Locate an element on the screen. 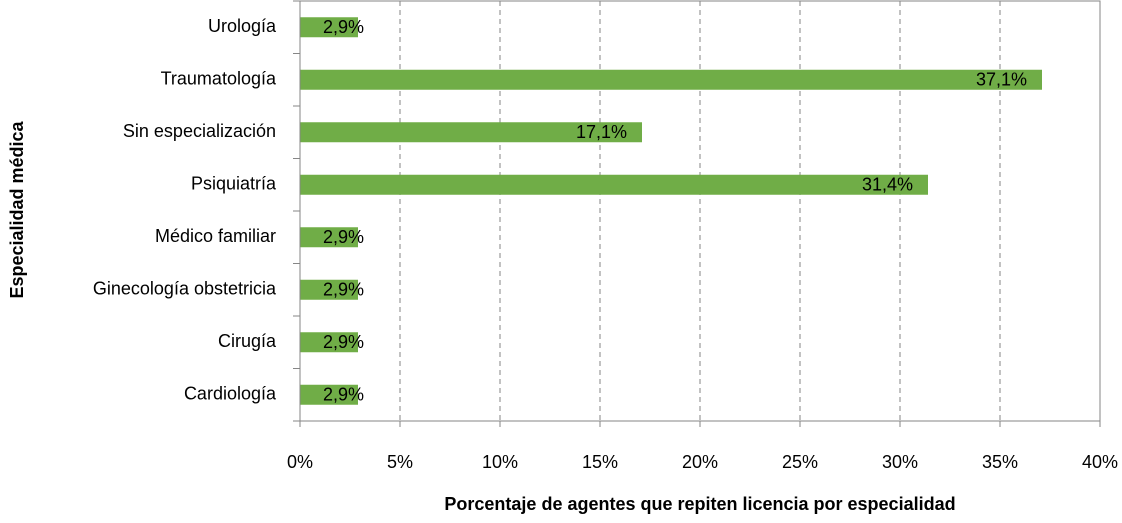 The width and height of the screenshot is (1122, 523). x-tick-label: 10% is located at coordinates (500, 462).